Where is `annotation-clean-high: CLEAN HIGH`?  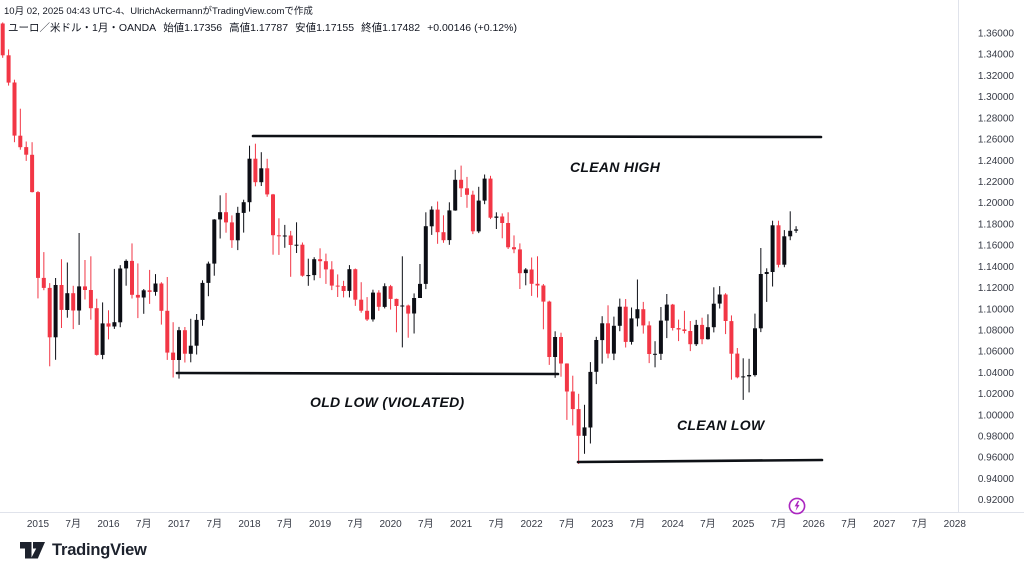 annotation-clean-high: CLEAN HIGH is located at coordinates (615, 167).